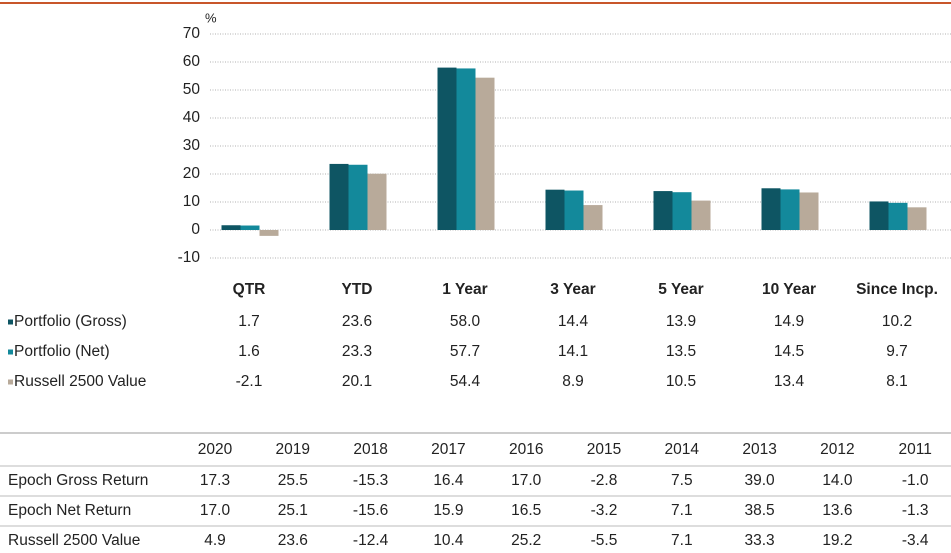  What do you see at coordinates (74, 540) in the screenshot?
I see `row-label: Russell 2500 Value` at bounding box center [74, 540].